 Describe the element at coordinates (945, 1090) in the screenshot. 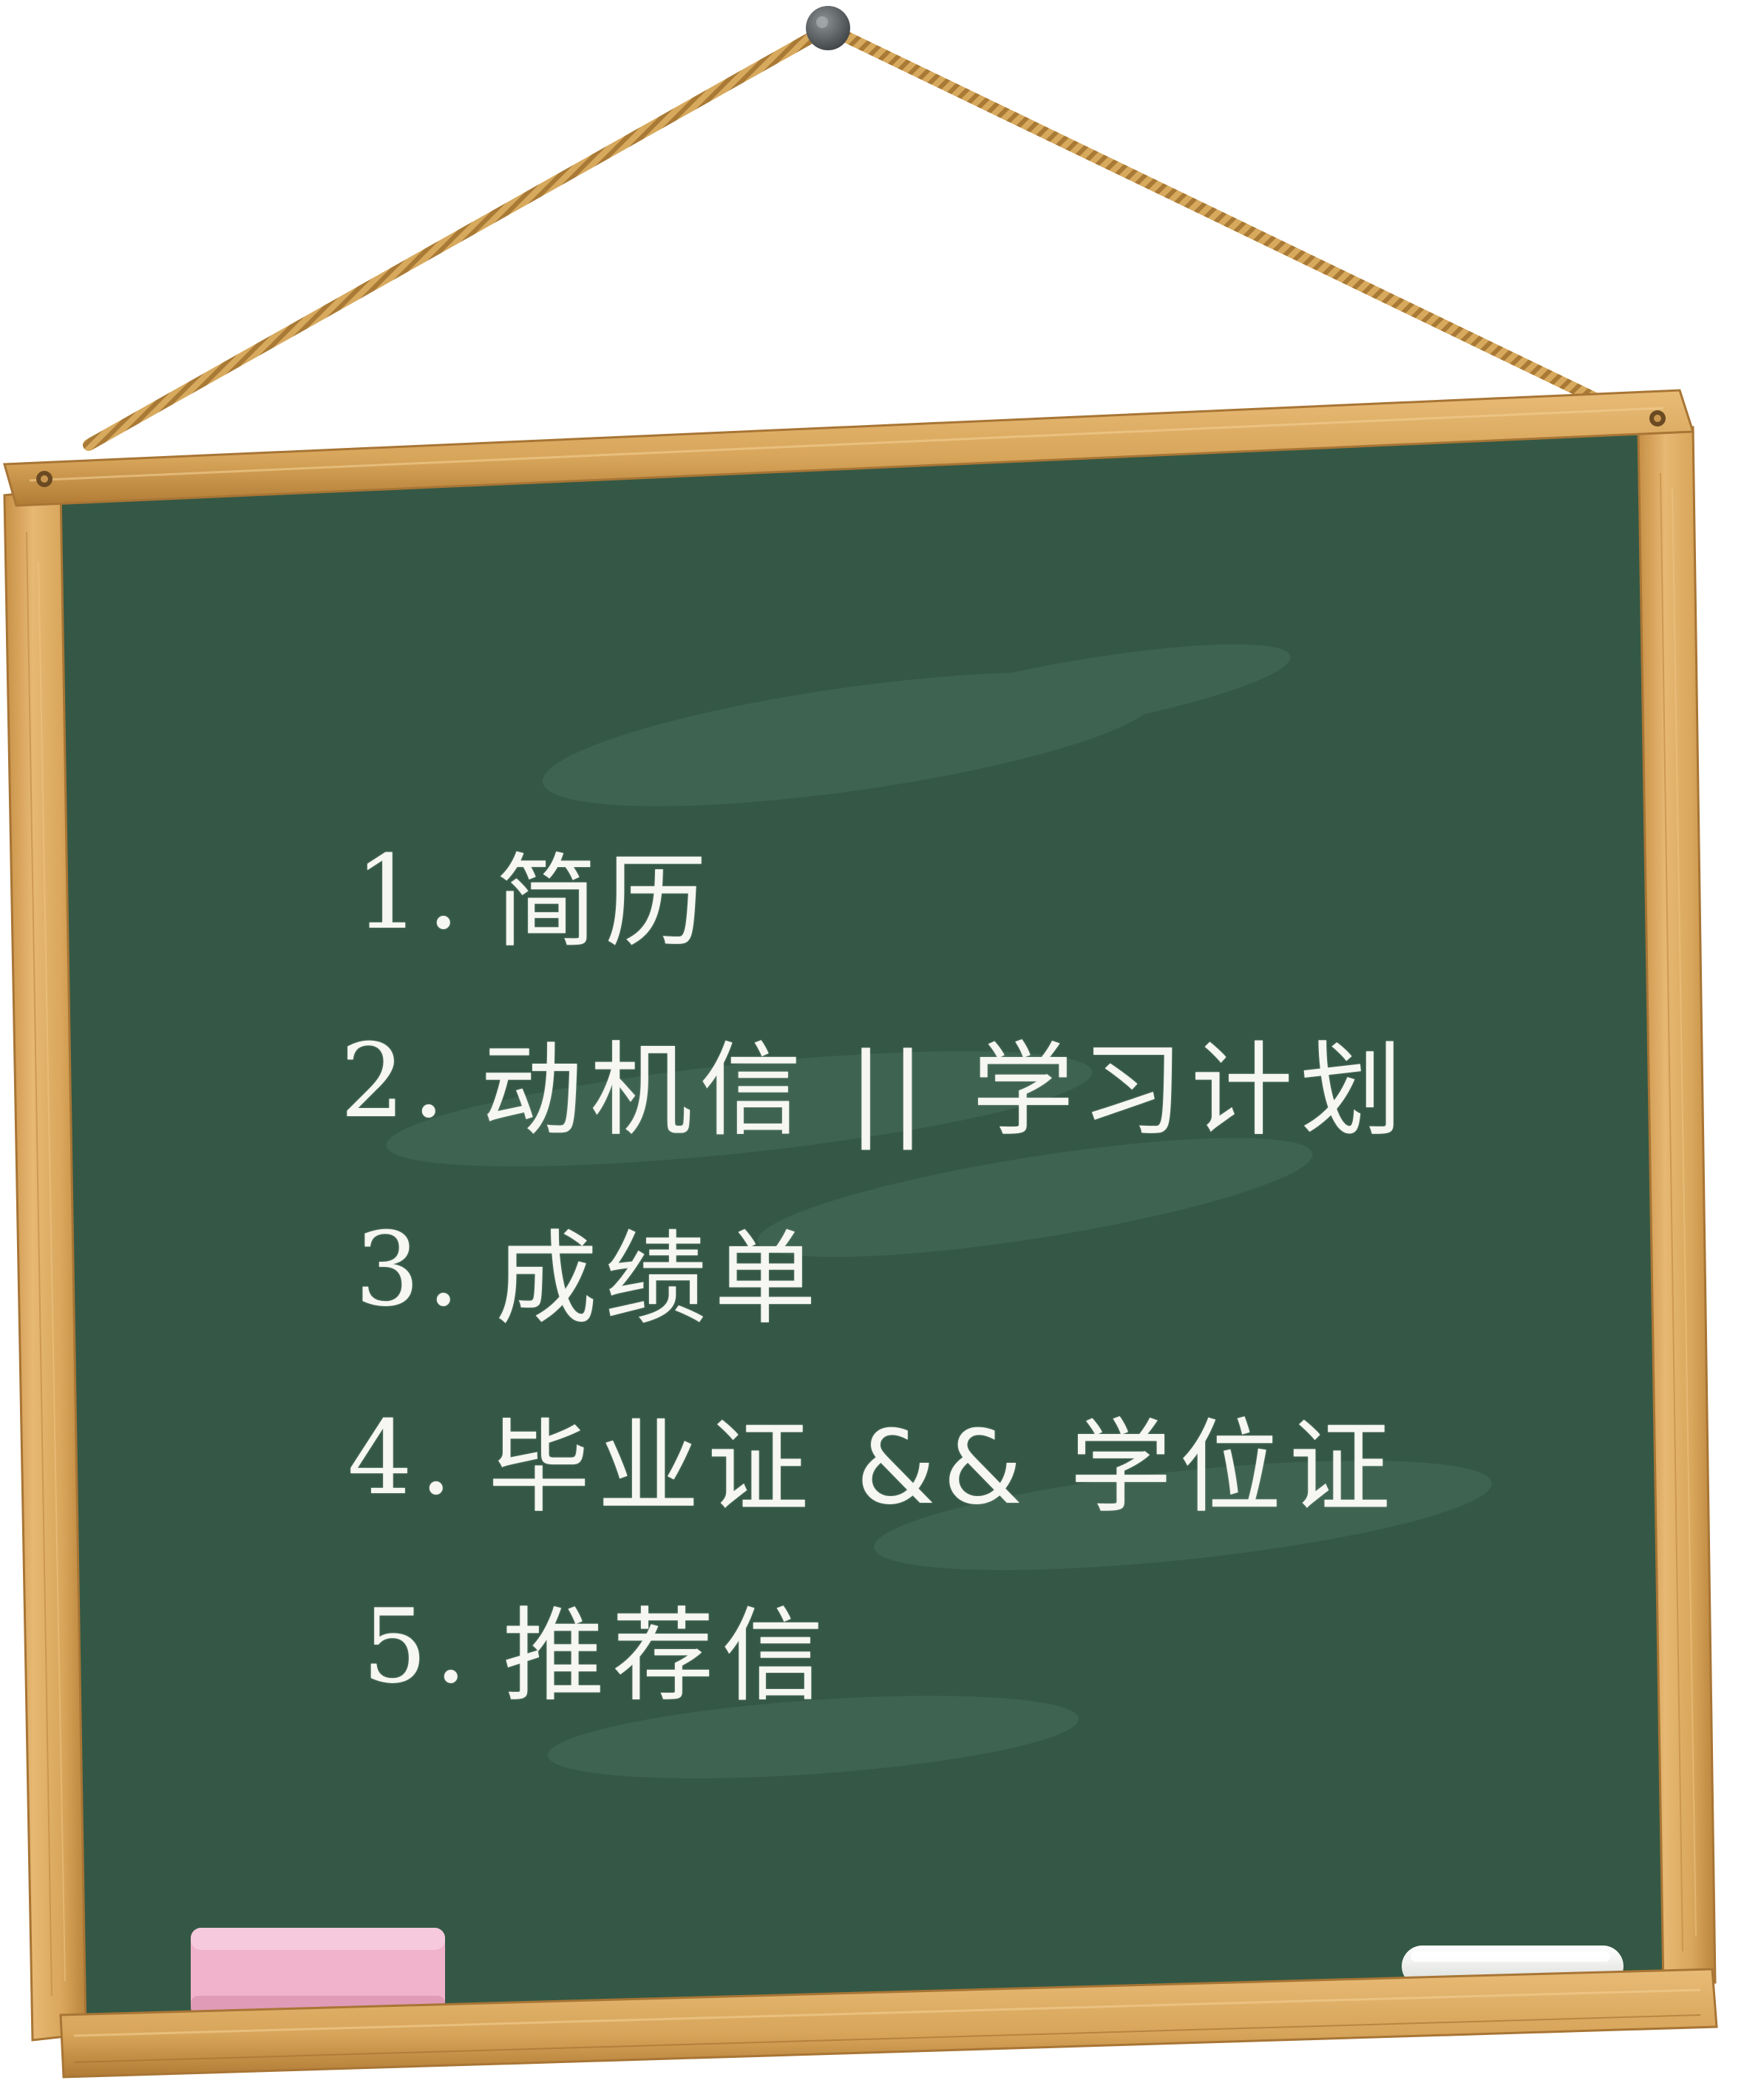

I see `item-text: 动机信 || 学习计划` at that location.